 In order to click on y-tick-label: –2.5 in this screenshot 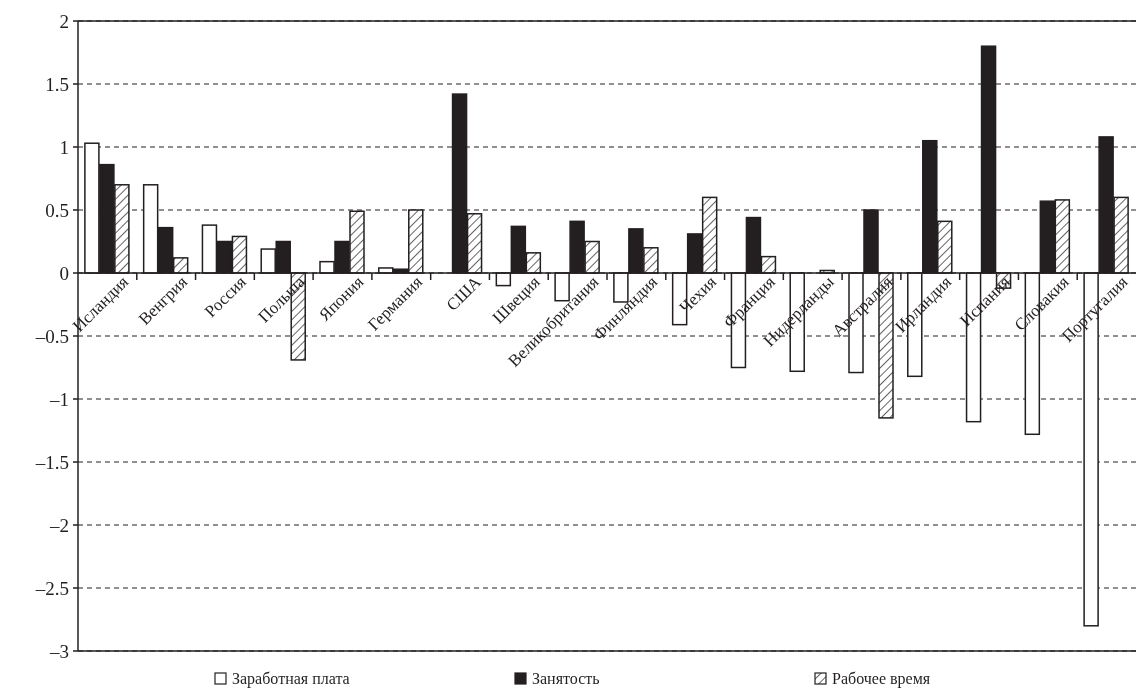, I will do `click(51, 588)`.